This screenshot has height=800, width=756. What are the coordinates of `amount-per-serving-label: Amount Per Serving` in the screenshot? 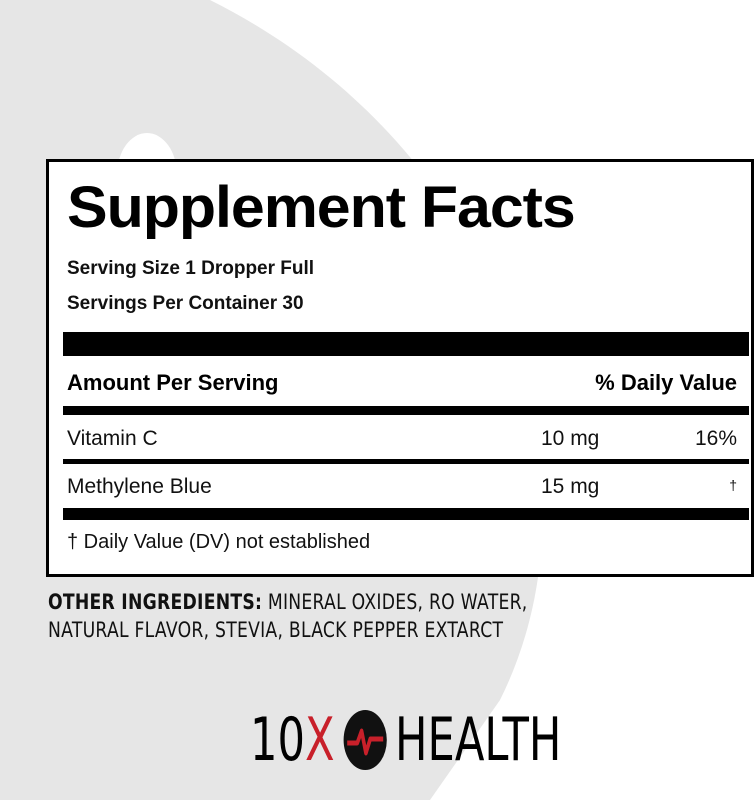 It's located at (173, 382).